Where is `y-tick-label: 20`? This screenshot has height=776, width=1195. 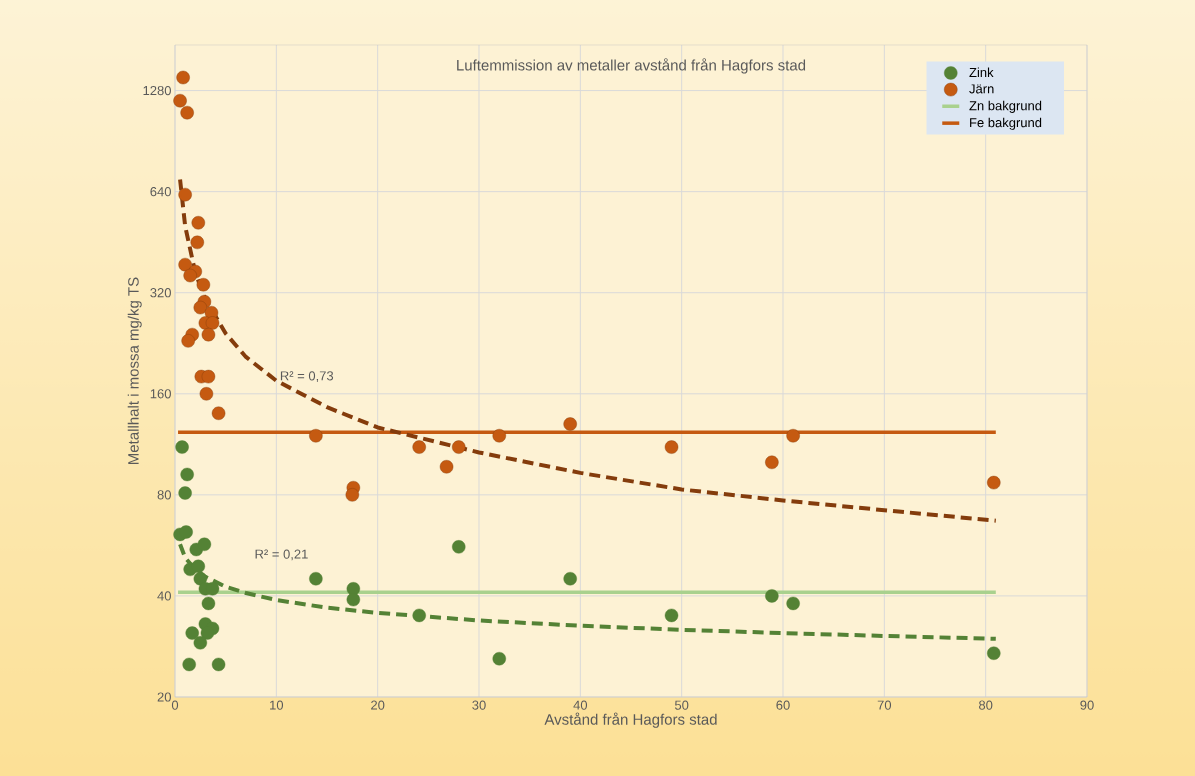
y-tick-label: 20 is located at coordinates (164, 697).